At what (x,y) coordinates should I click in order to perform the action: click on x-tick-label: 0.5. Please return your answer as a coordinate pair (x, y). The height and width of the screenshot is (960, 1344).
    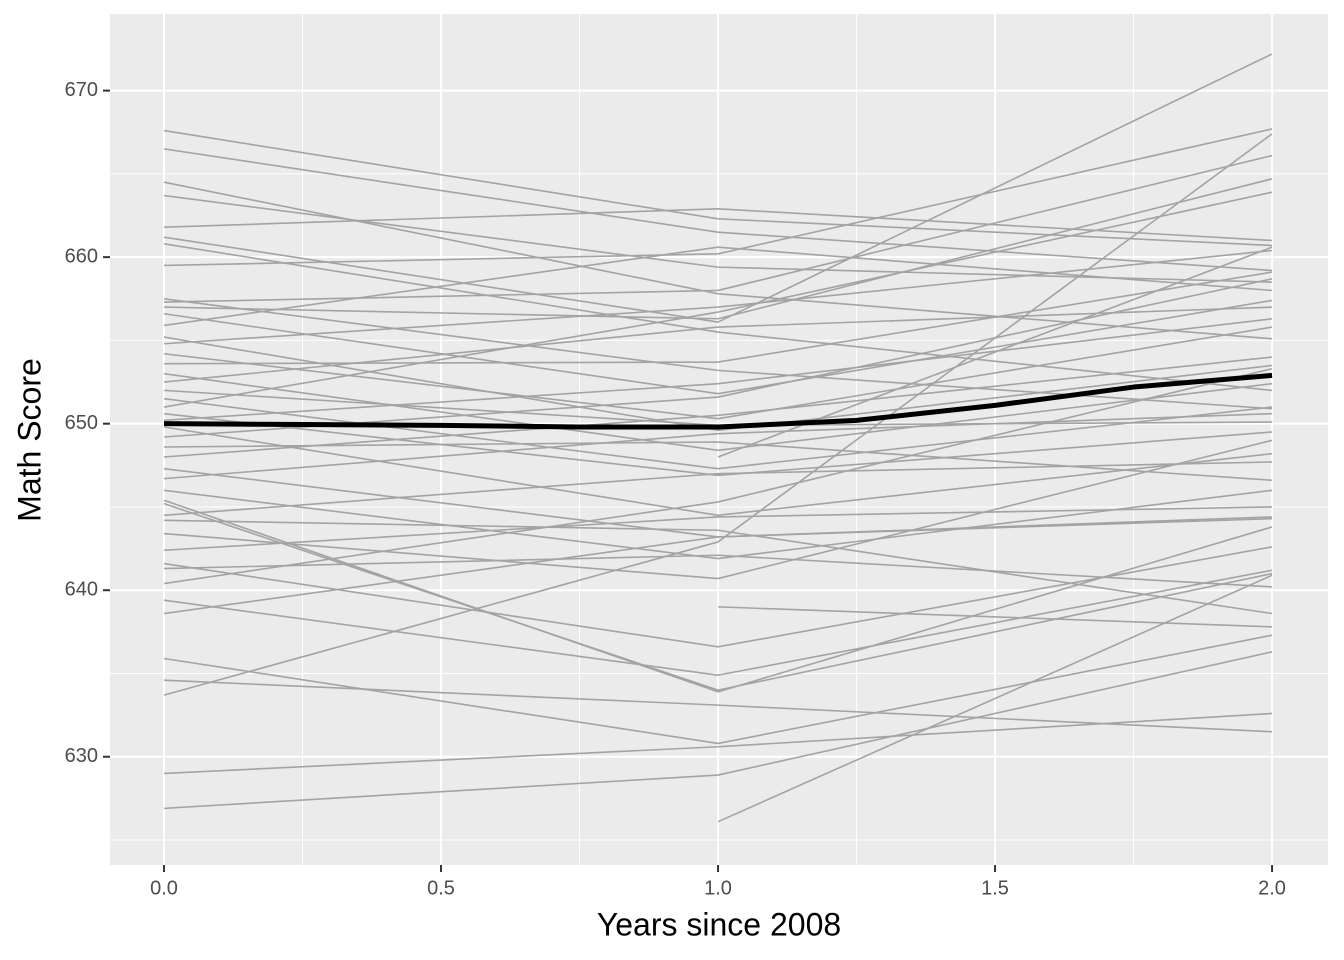
    Looking at the image, I should click on (441, 888).